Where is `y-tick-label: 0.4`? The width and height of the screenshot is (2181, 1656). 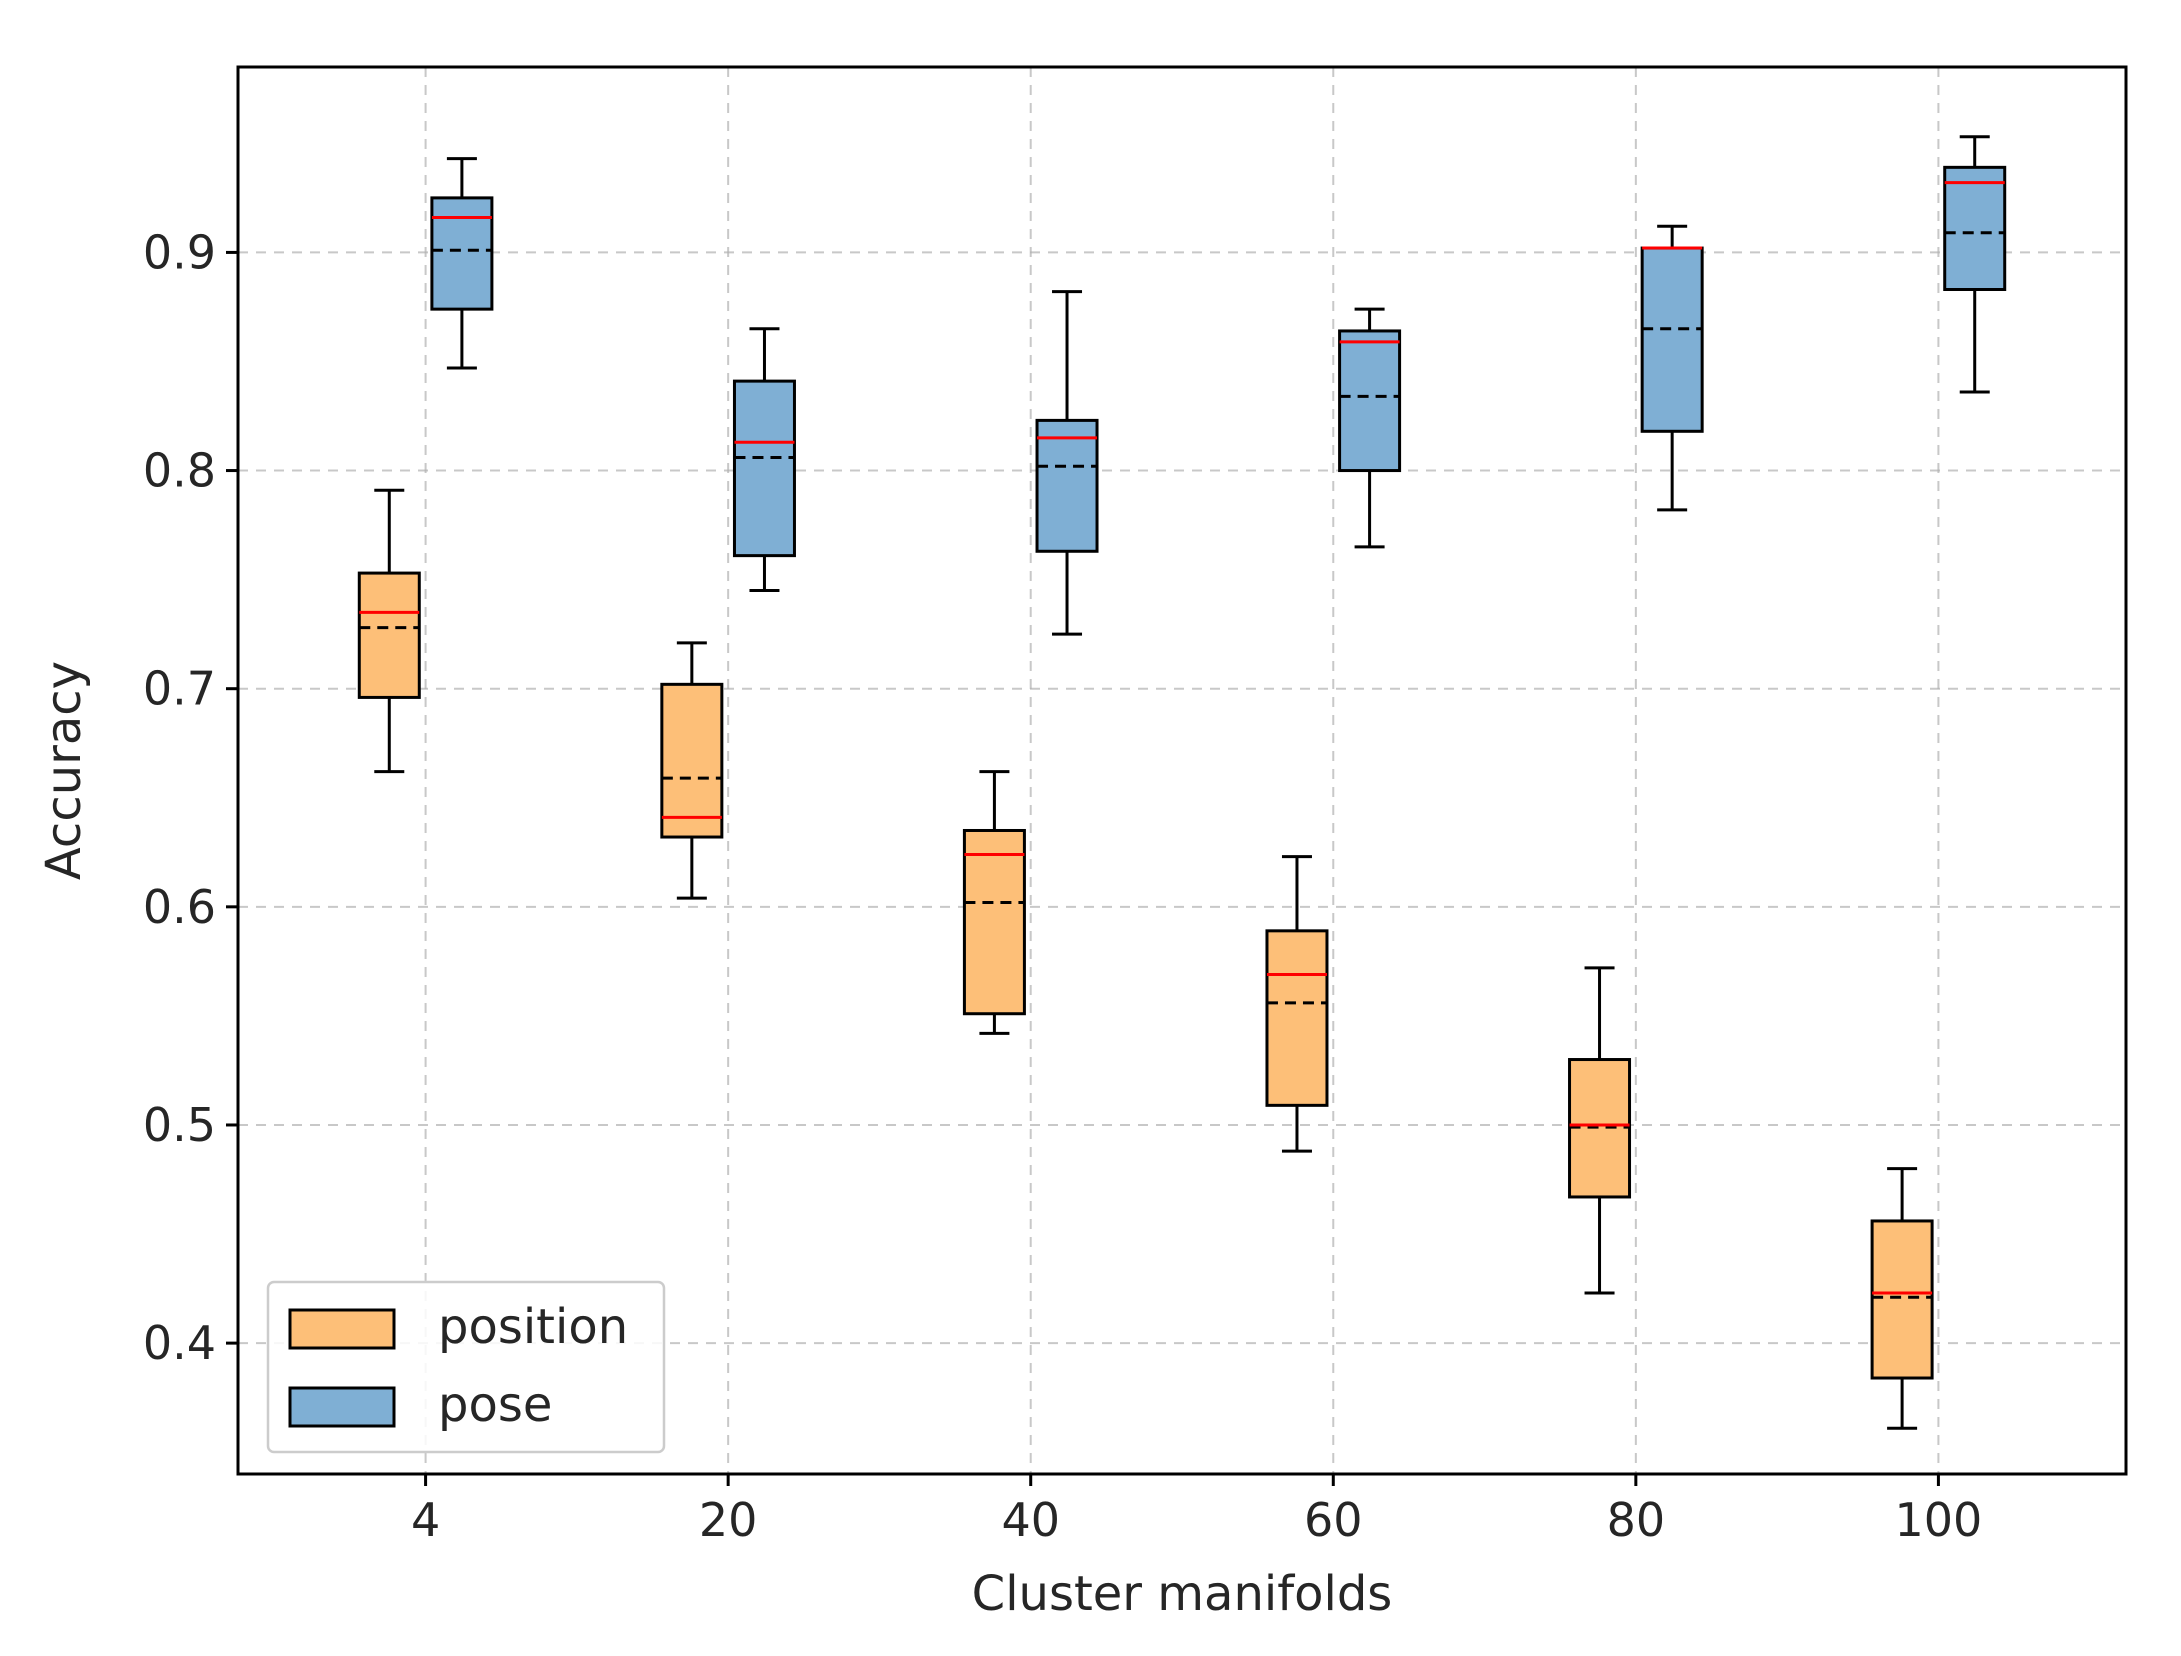
y-tick-label: 0.4 is located at coordinates (179, 1343).